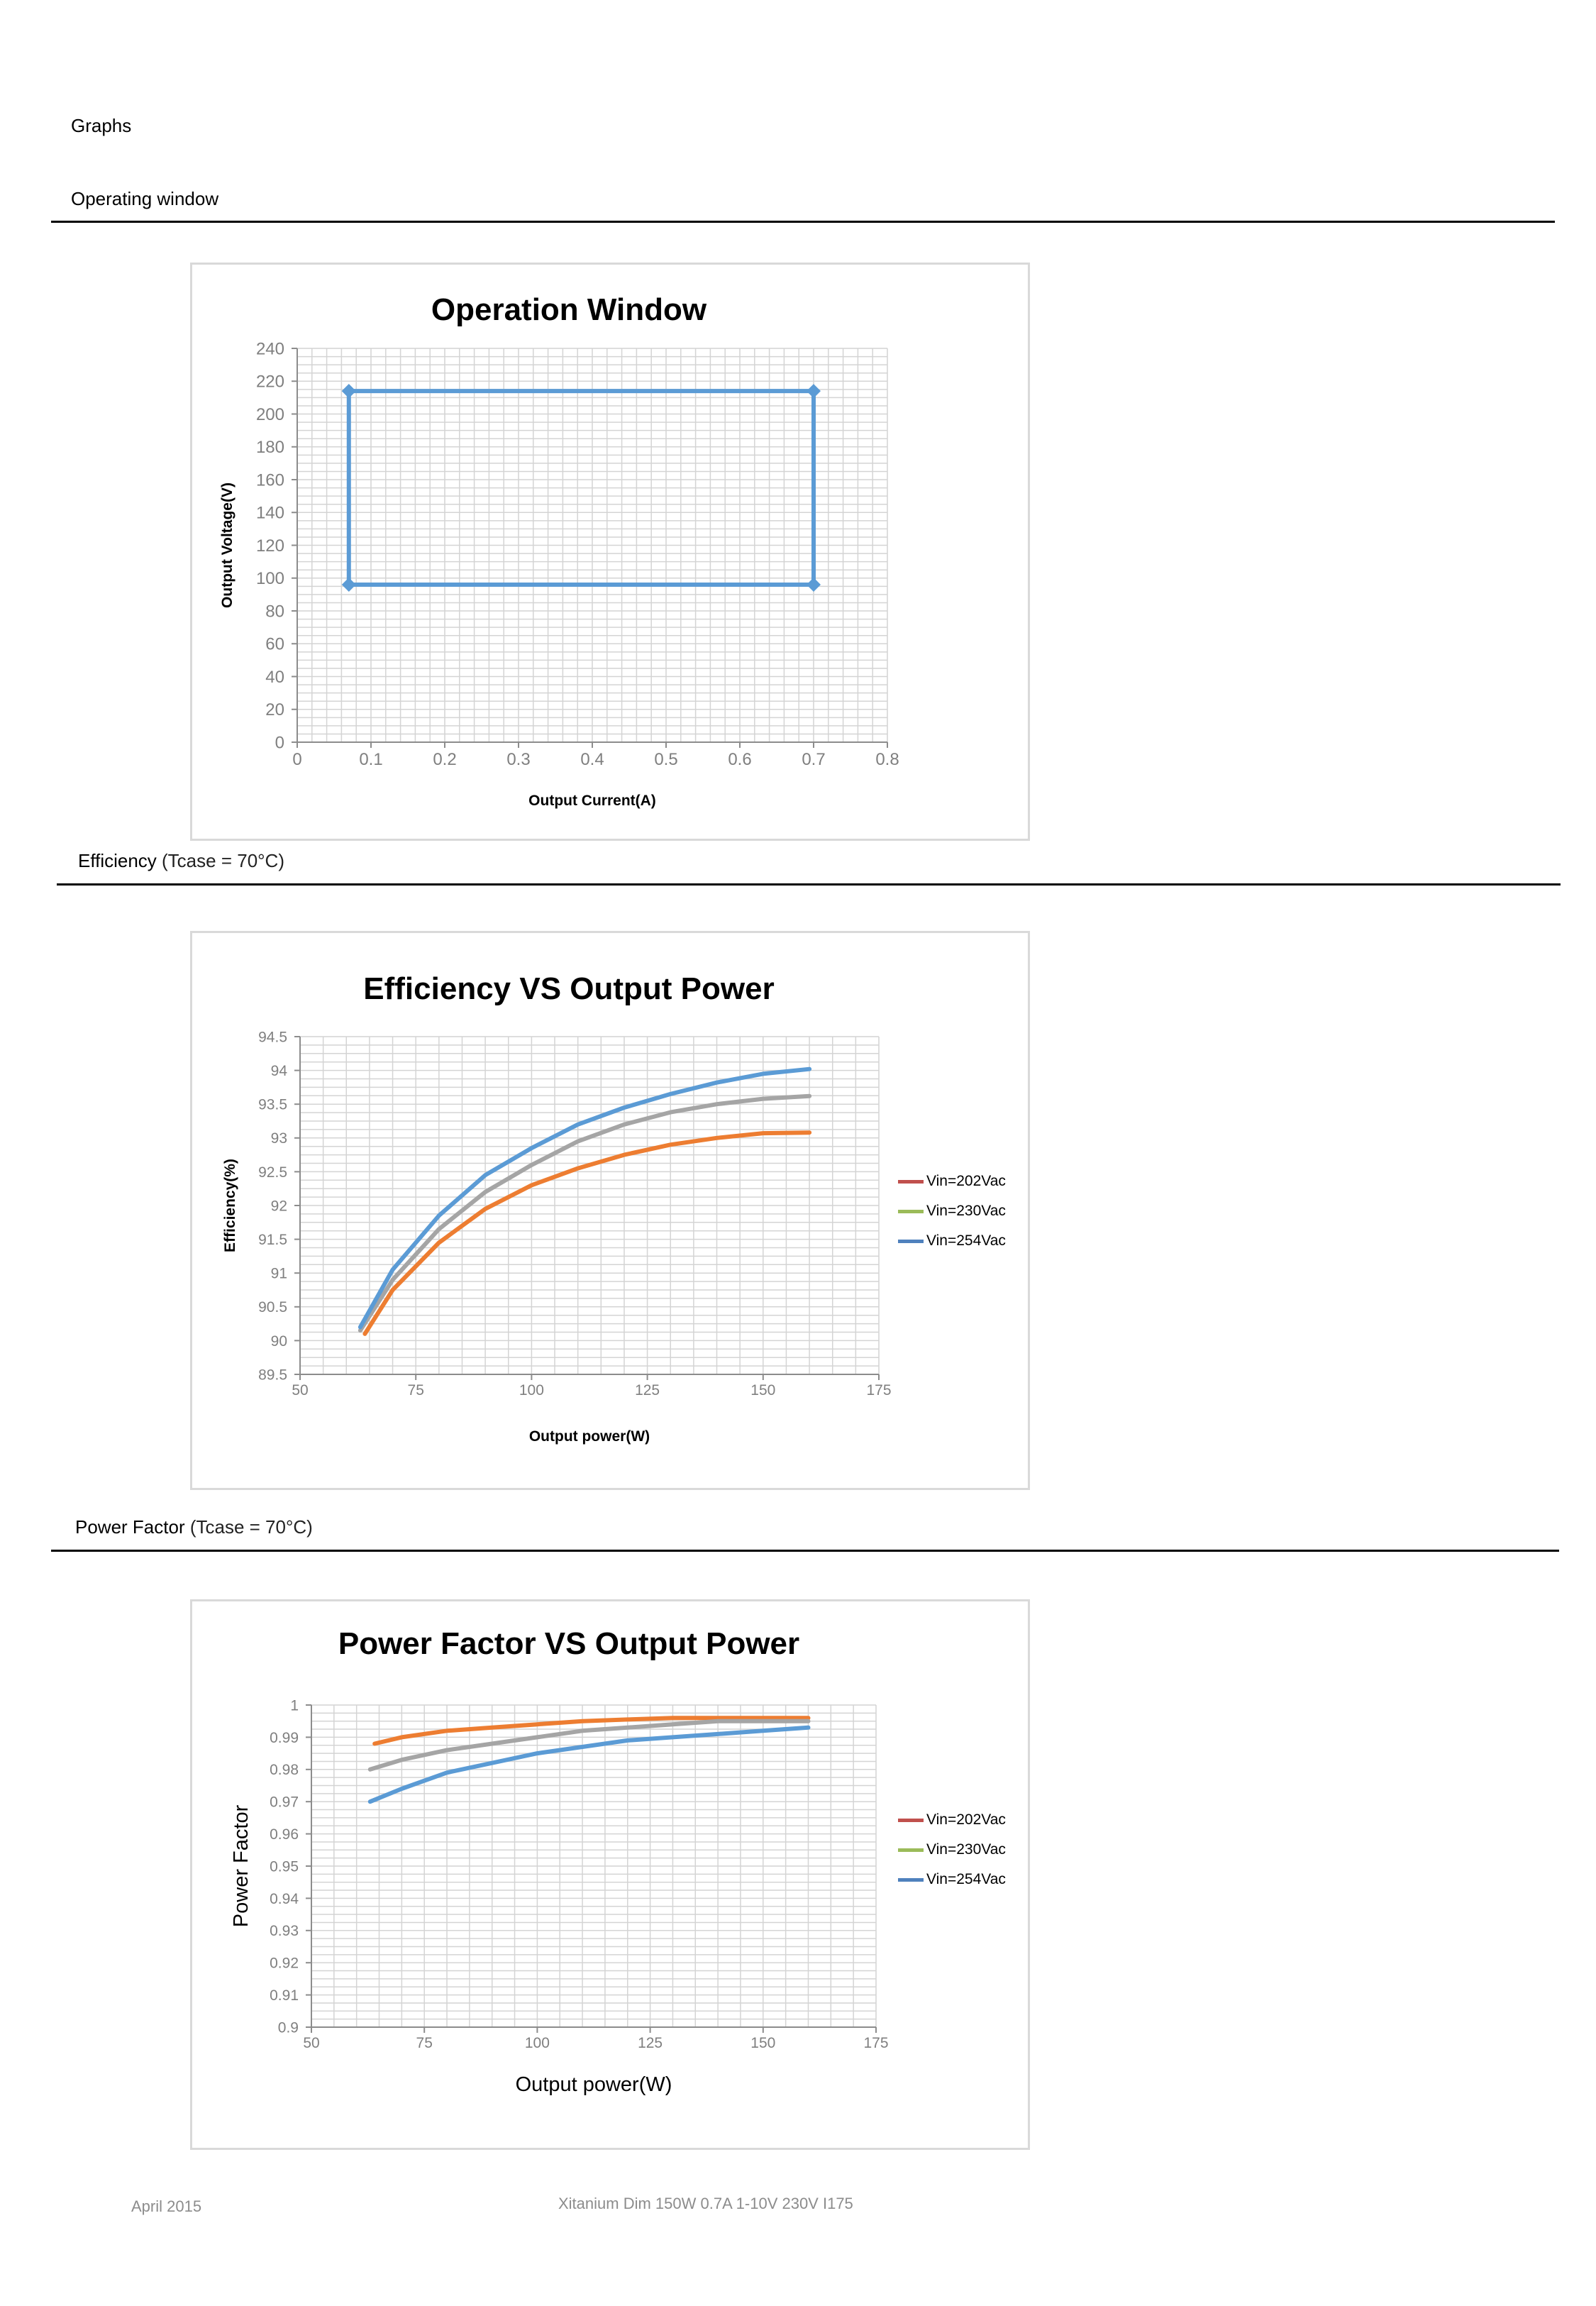 The height and width of the screenshot is (2306, 1596). What do you see at coordinates (144, 199) in the screenshot?
I see `section-title-operating-window: Operating window` at bounding box center [144, 199].